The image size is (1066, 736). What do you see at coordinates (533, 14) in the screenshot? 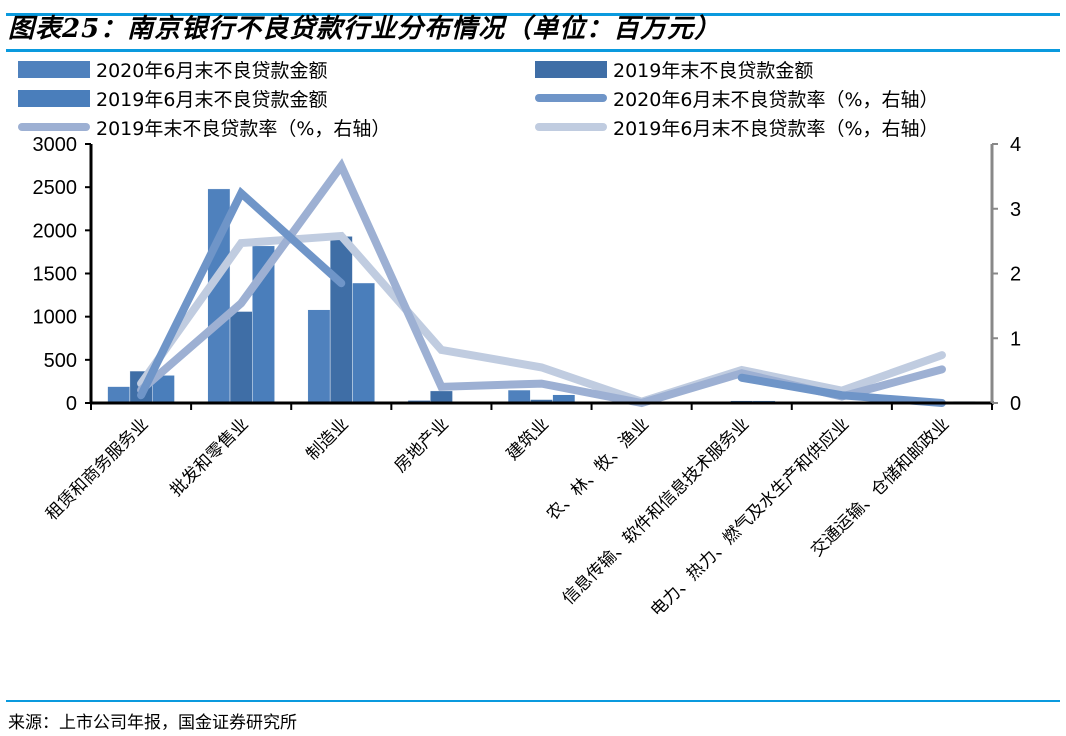
I see `top-rule` at bounding box center [533, 14].